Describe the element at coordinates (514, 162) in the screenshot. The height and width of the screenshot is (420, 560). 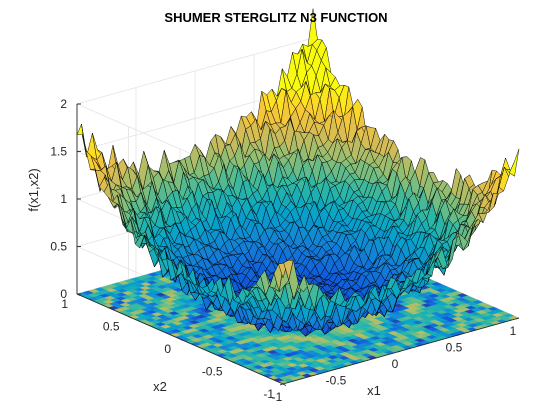
I see `surface-facet` at that location.